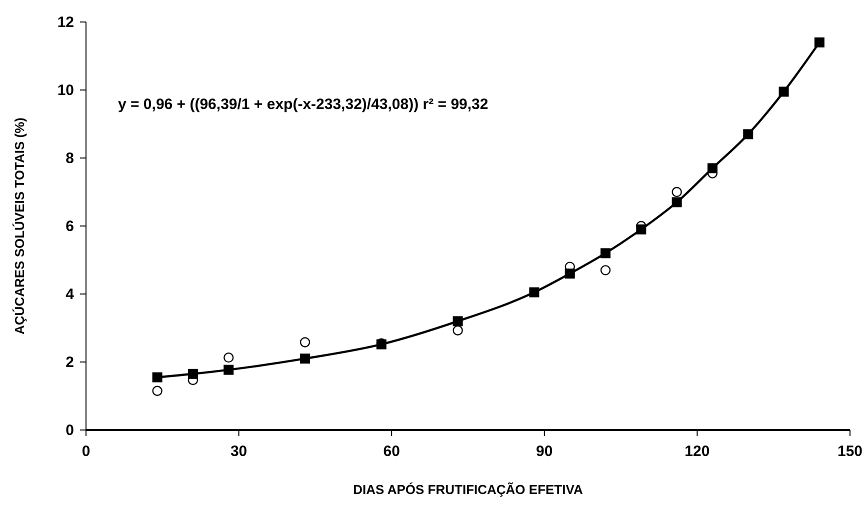 The width and height of the screenshot is (868, 506). Describe the element at coordinates (468, 489) in the screenshot. I see `x-axis-title: DIAS APÓS FRUTIFICAÇÃO EFETIVA` at that location.